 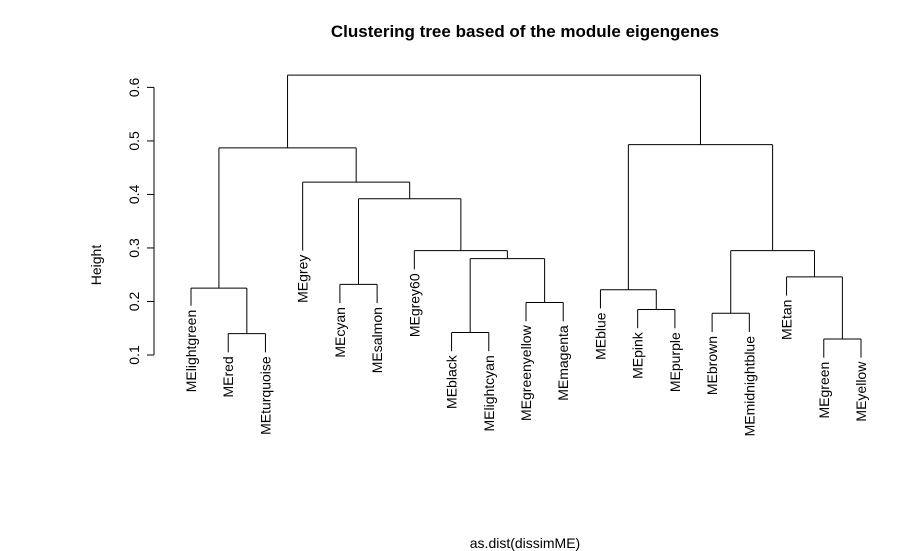 What do you see at coordinates (749, 386) in the screenshot?
I see `leaf-label: MEmidnightblue` at bounding box center [749, 386].